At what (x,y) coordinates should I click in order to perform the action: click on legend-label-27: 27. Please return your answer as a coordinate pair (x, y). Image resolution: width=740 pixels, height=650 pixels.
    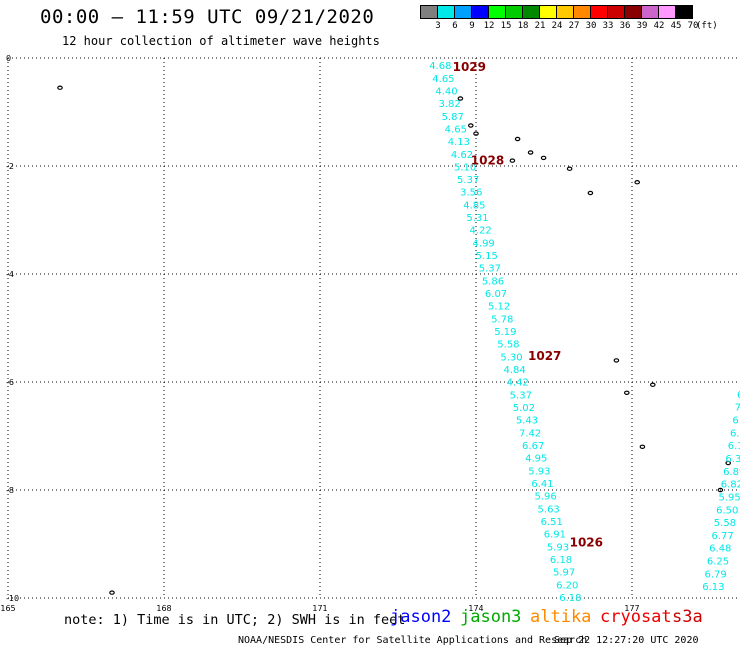
    Looking at the image, I should click on (574, 26).